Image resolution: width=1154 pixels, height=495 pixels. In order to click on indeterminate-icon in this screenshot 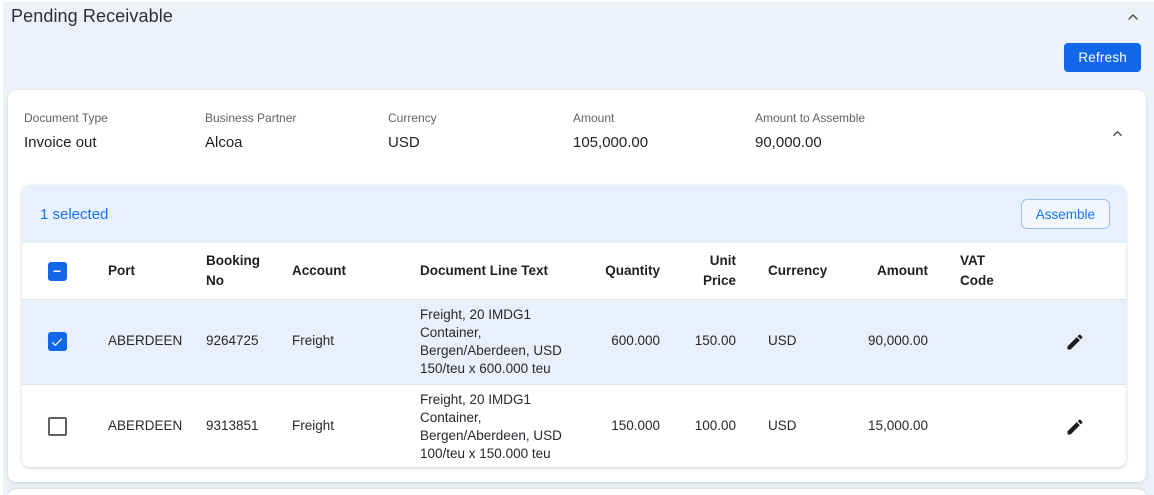, I will do `click(57, 271)`.